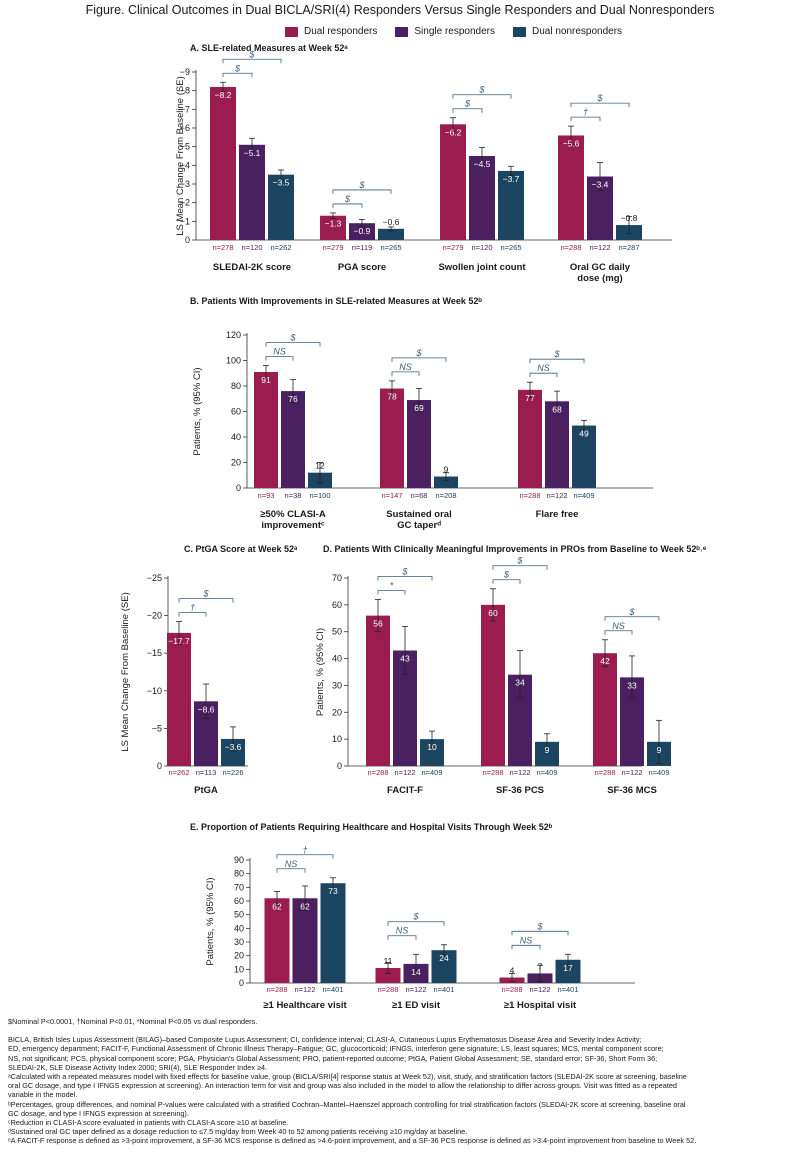 This screenshot has width=800, height=1159. I want to click on n-label: n=265, so click(390, 247).